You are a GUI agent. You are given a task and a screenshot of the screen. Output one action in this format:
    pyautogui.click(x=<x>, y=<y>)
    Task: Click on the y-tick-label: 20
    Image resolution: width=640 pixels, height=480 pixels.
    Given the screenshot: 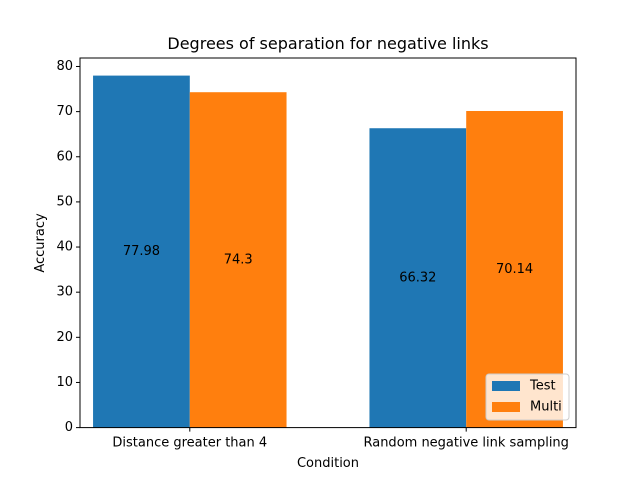 What is the action you would take?
    pyautogui.click(x=64, y=337)
    